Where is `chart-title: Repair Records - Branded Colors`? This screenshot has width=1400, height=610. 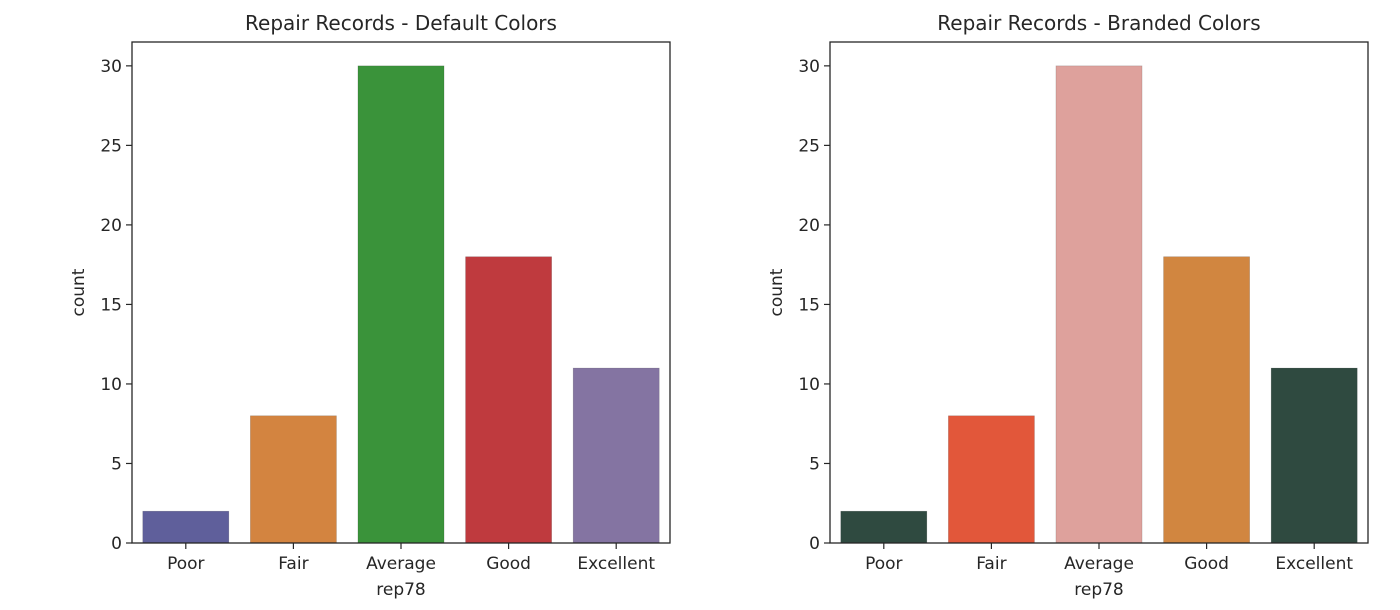
chart-title: Repair Records - Branded Colors is located at coordinates (1098, 23).